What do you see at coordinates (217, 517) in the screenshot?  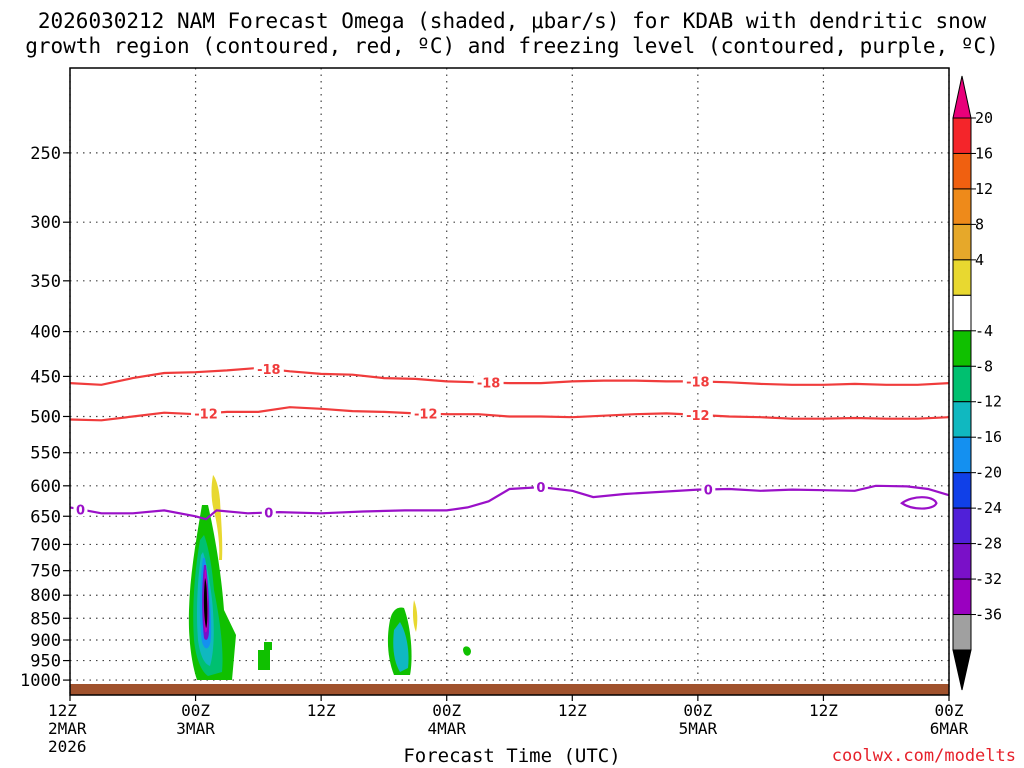 I see `omega-region-yellow` at bounding box center [217, 517].